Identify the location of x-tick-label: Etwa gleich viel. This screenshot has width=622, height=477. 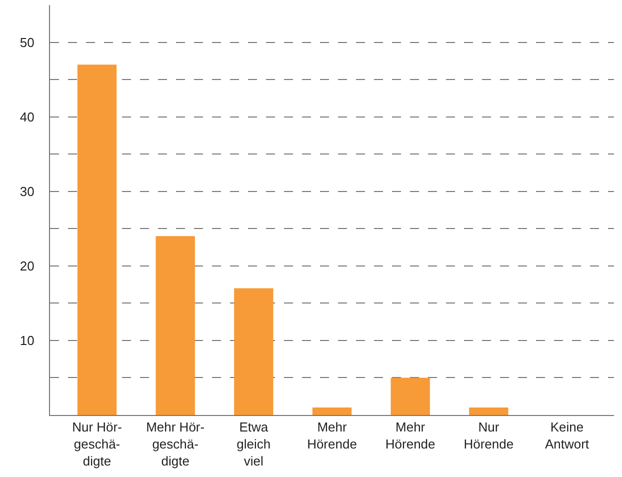
(253, 444).